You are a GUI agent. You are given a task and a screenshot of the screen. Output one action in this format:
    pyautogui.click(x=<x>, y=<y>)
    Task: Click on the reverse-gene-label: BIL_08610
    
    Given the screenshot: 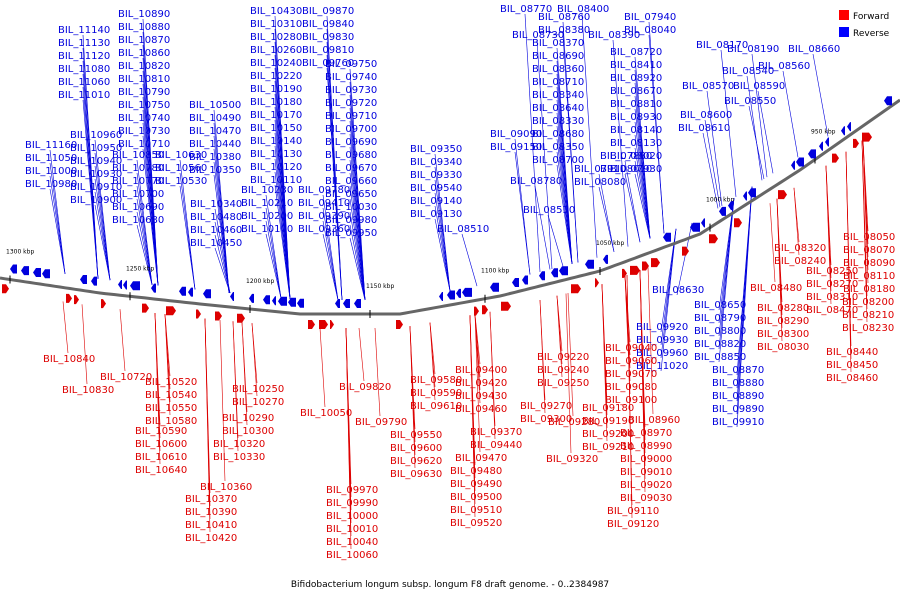 What is the action you would take?
    pyautogui.click(x=704, y=128)
    